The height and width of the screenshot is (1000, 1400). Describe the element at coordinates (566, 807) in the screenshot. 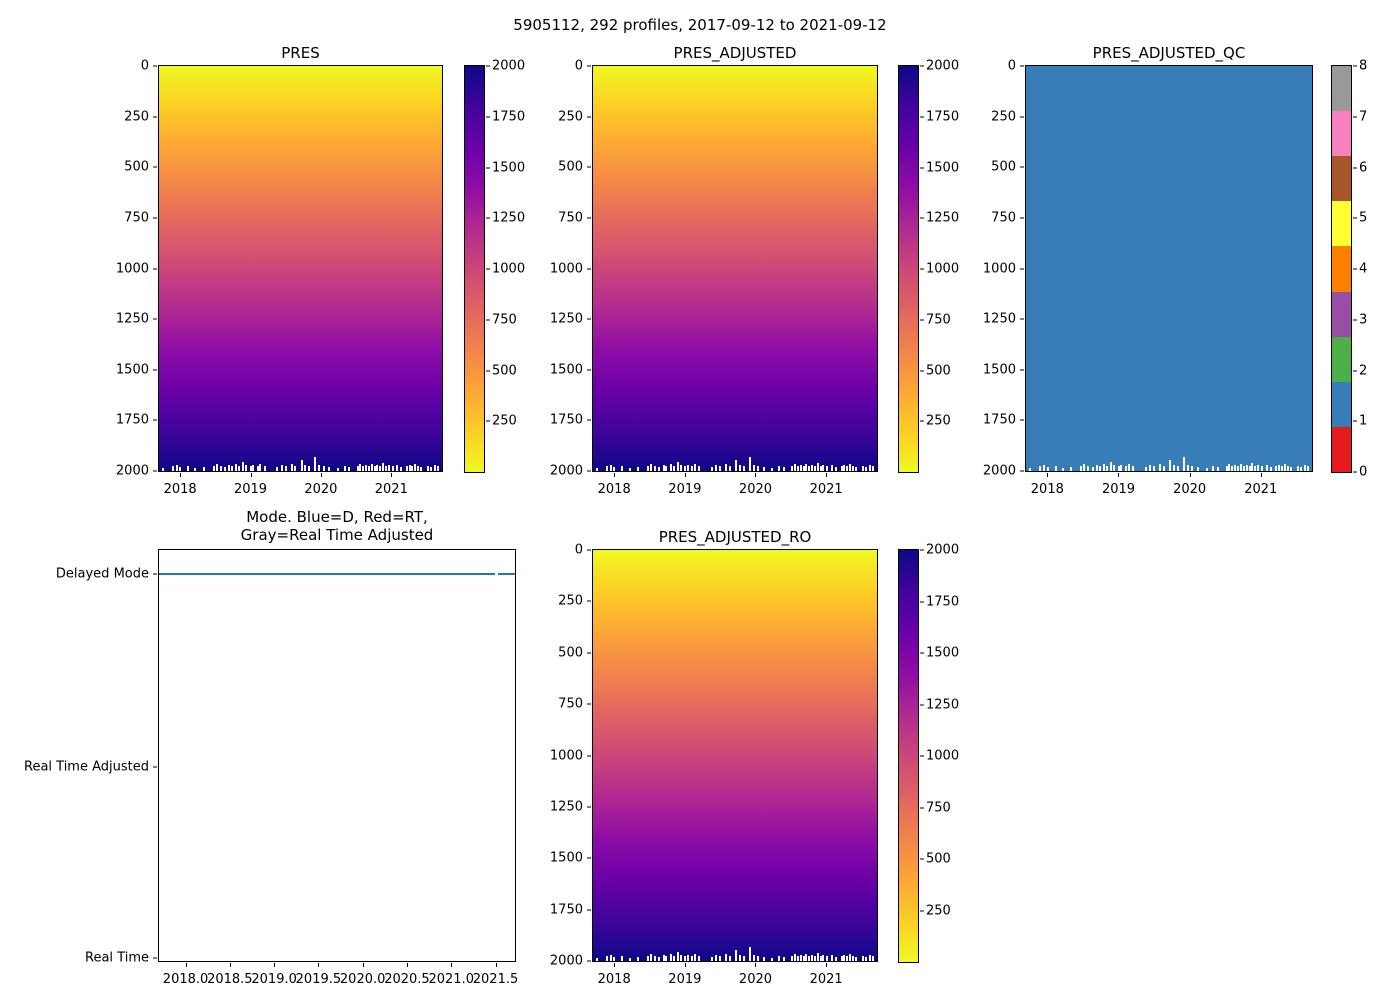

I see `y-tick-label: 1250` at that location.